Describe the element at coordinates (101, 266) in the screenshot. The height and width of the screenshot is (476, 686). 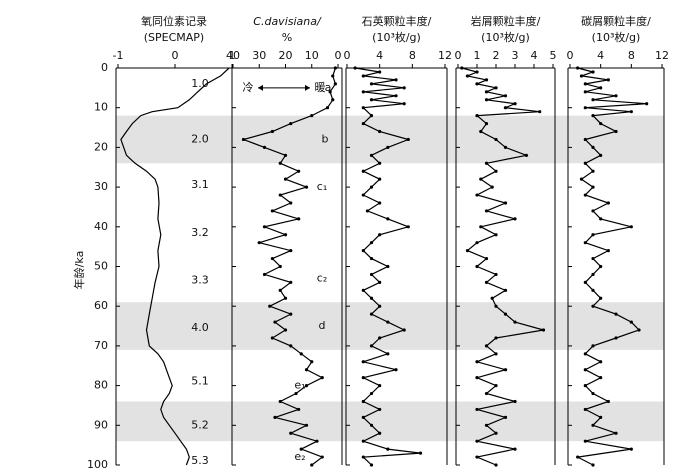
I see `y-tick-label: 50` at that location.